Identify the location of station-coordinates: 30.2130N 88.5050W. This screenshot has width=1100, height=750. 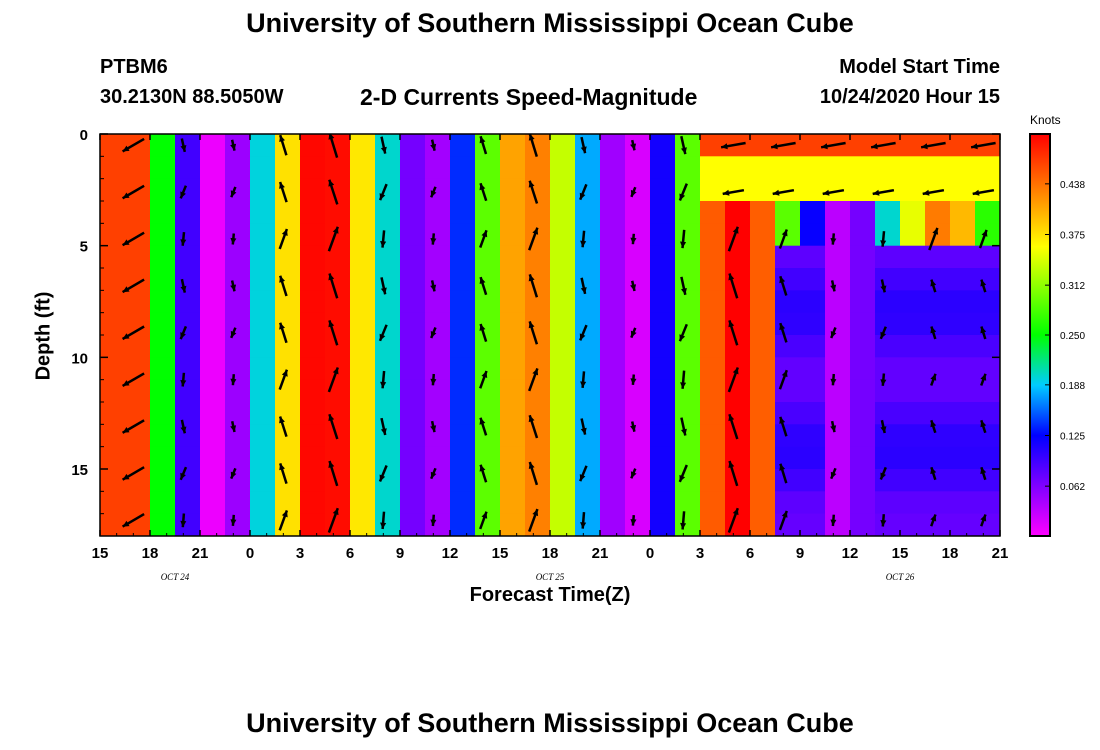
(192, 97).